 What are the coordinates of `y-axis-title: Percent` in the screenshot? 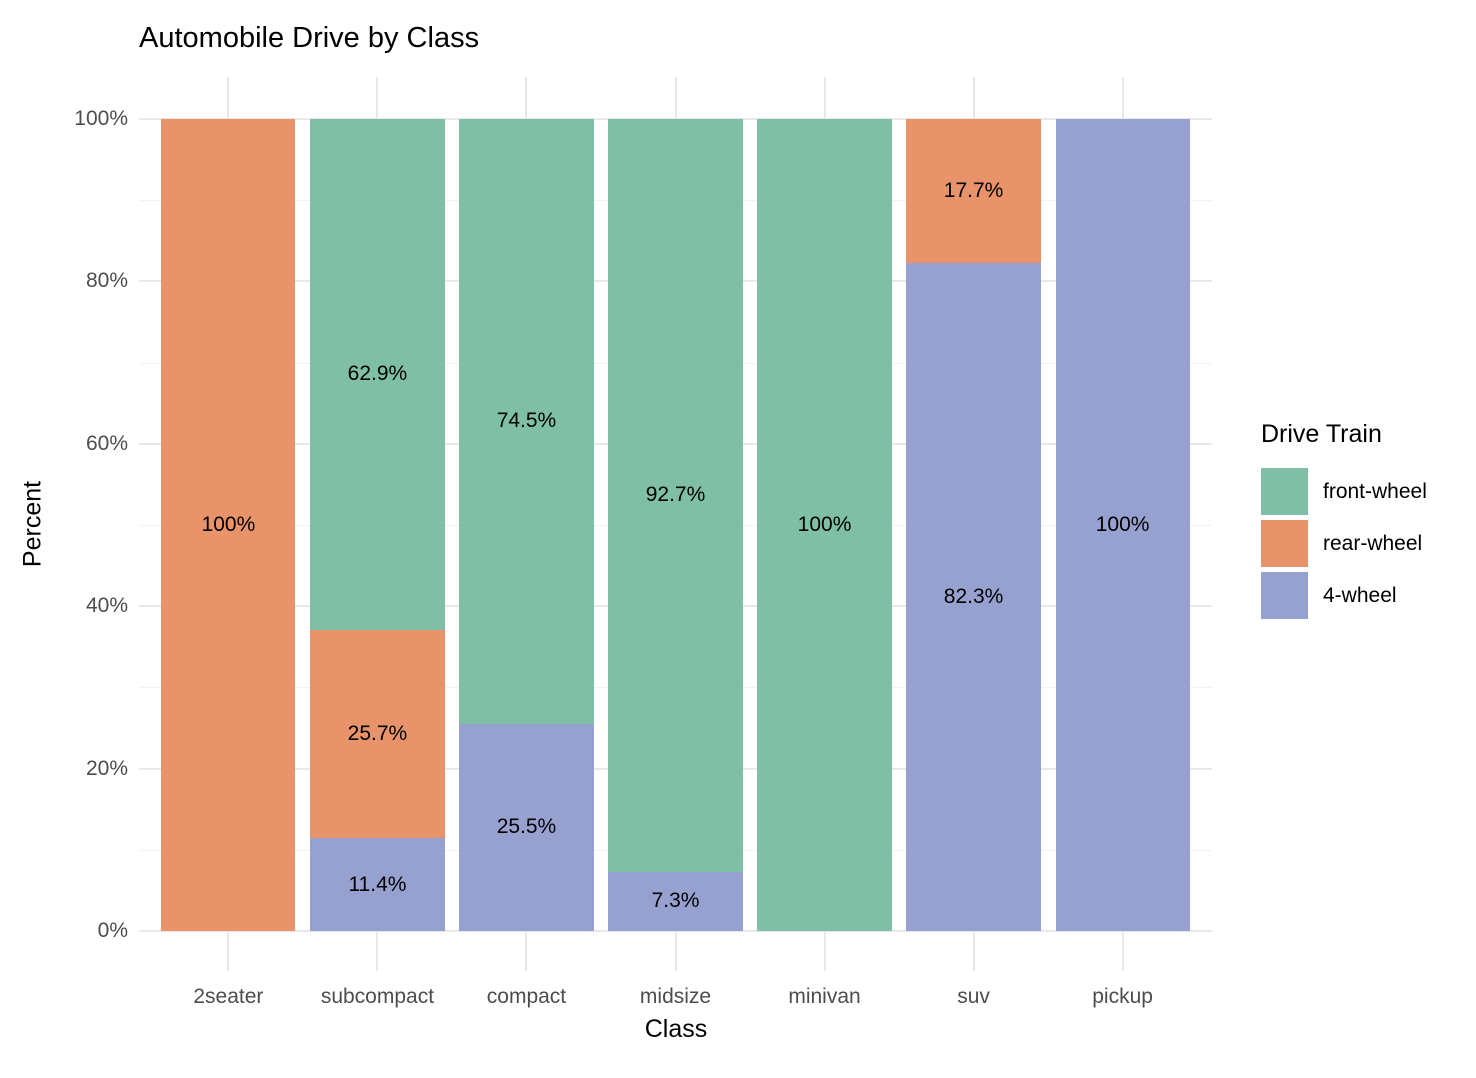 It's located at (33, 524).